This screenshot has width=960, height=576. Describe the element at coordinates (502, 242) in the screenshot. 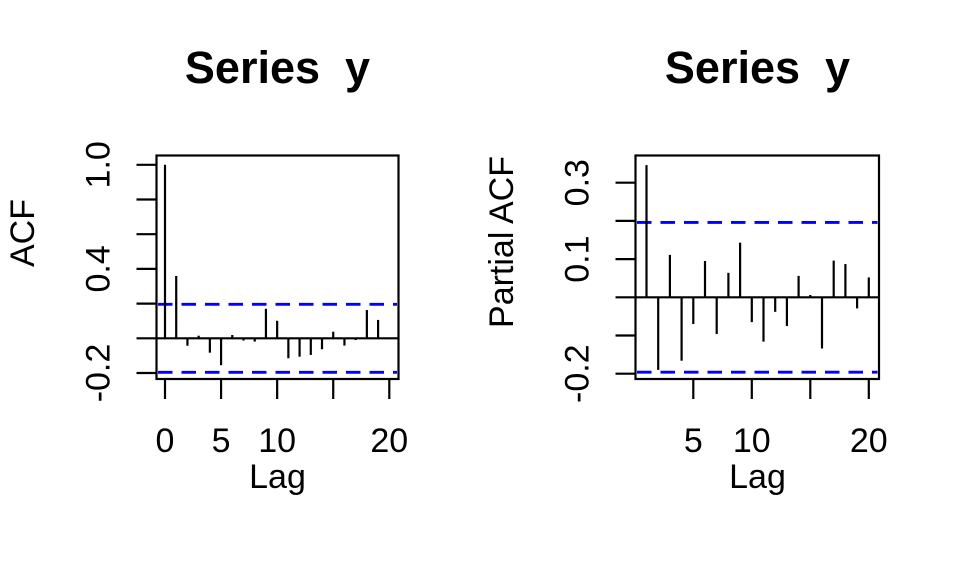

I see `pacf-y-axis-title: Partial ACF` at that location.